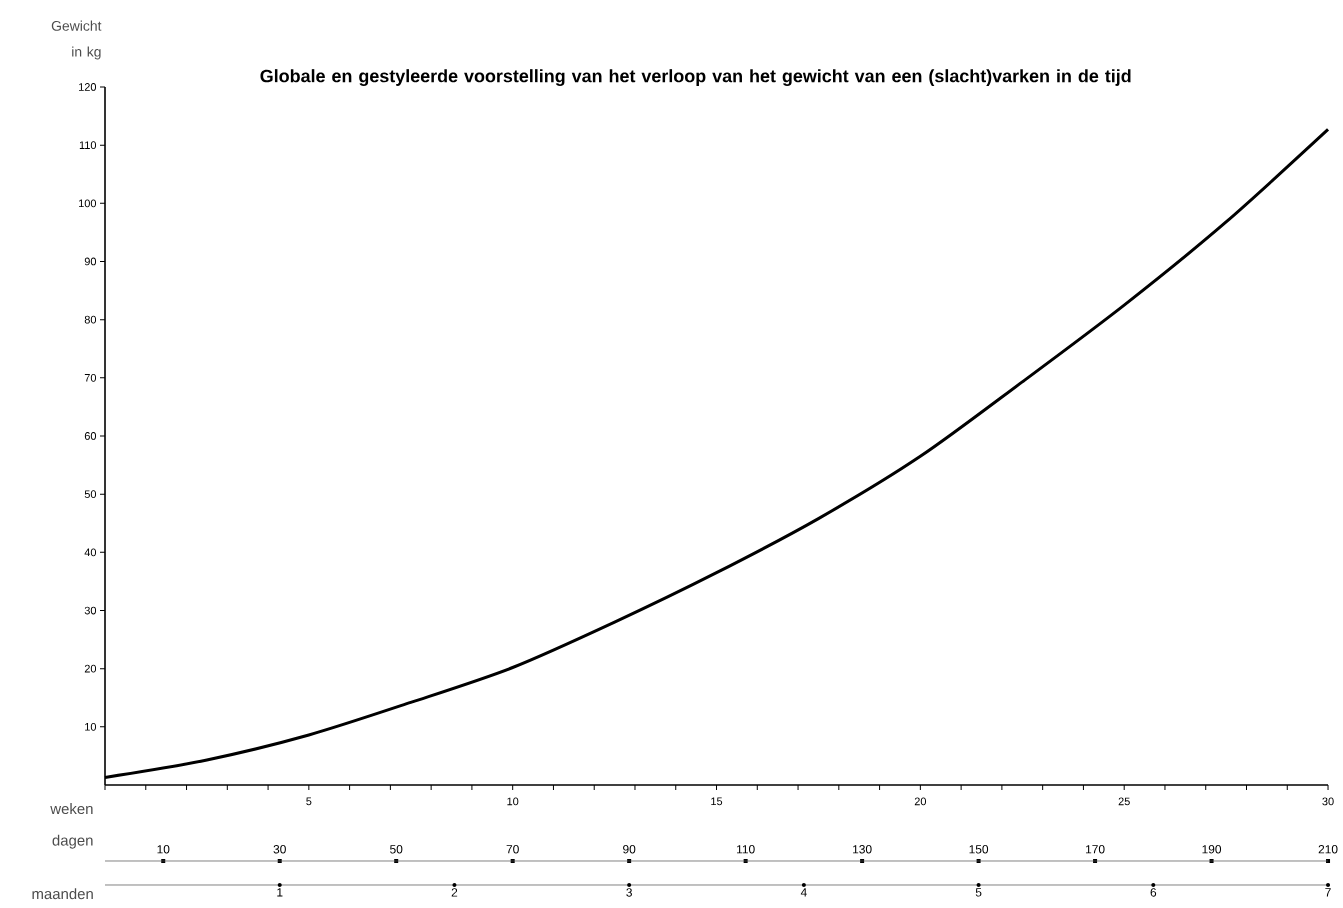  Describe the element at coordinates (396, 849) in the screenshot. I see `x2-tick-label: 50` at that location.